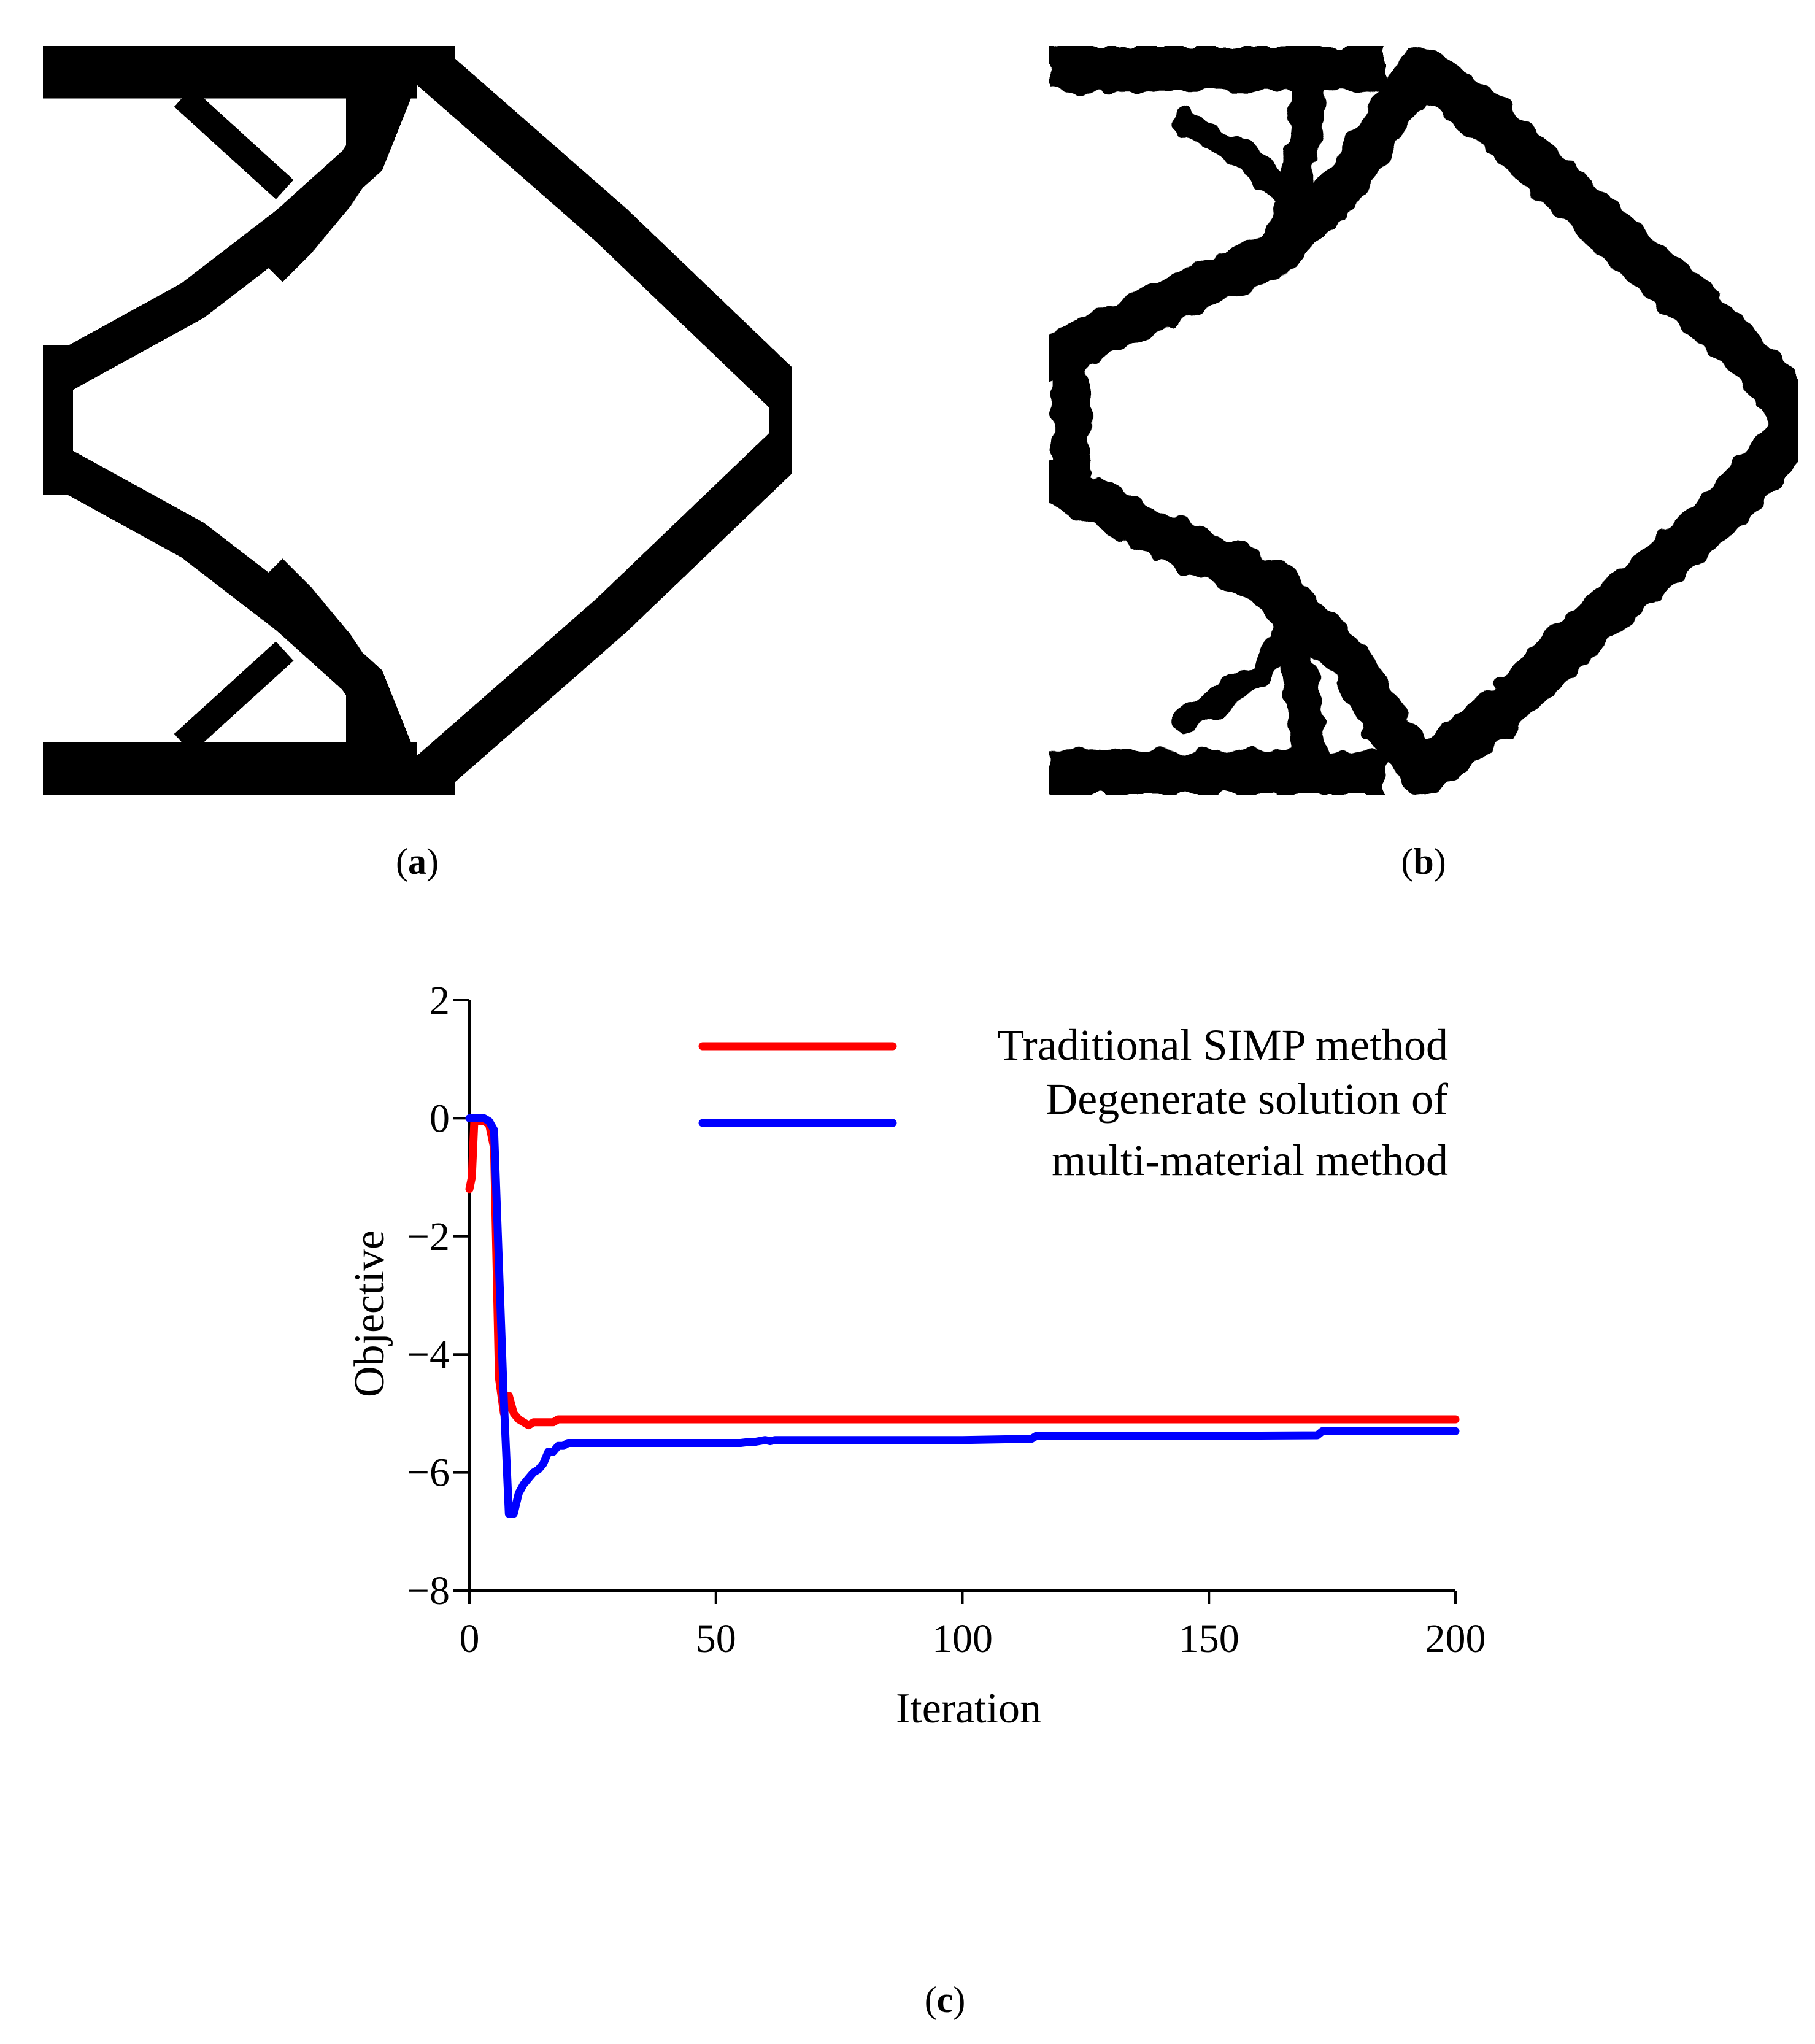  Describe the element at coordinates (428, 1473) in the screenshot. I see `y-tick-label: −6` at that location.